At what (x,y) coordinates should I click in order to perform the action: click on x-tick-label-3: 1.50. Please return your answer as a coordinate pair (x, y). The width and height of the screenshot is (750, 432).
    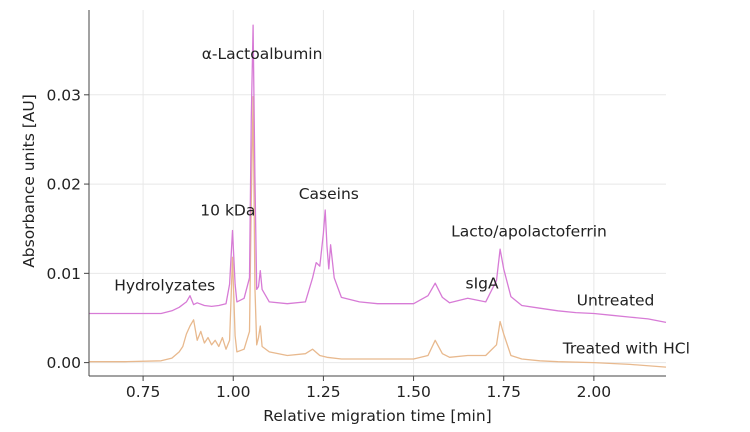
    Looking at the image, I should click on (413, 392).